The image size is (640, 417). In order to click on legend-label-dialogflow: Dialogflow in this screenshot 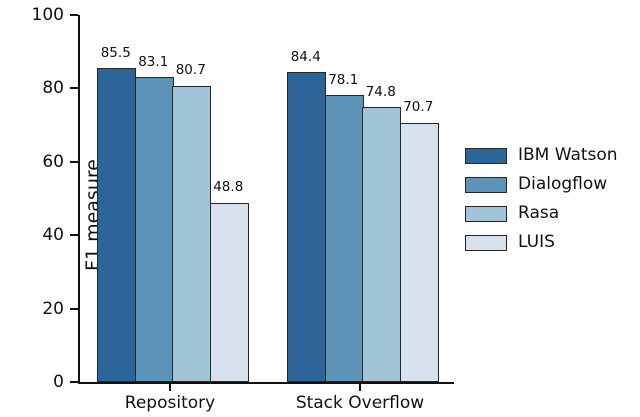, I will do `click(563, 184)`.